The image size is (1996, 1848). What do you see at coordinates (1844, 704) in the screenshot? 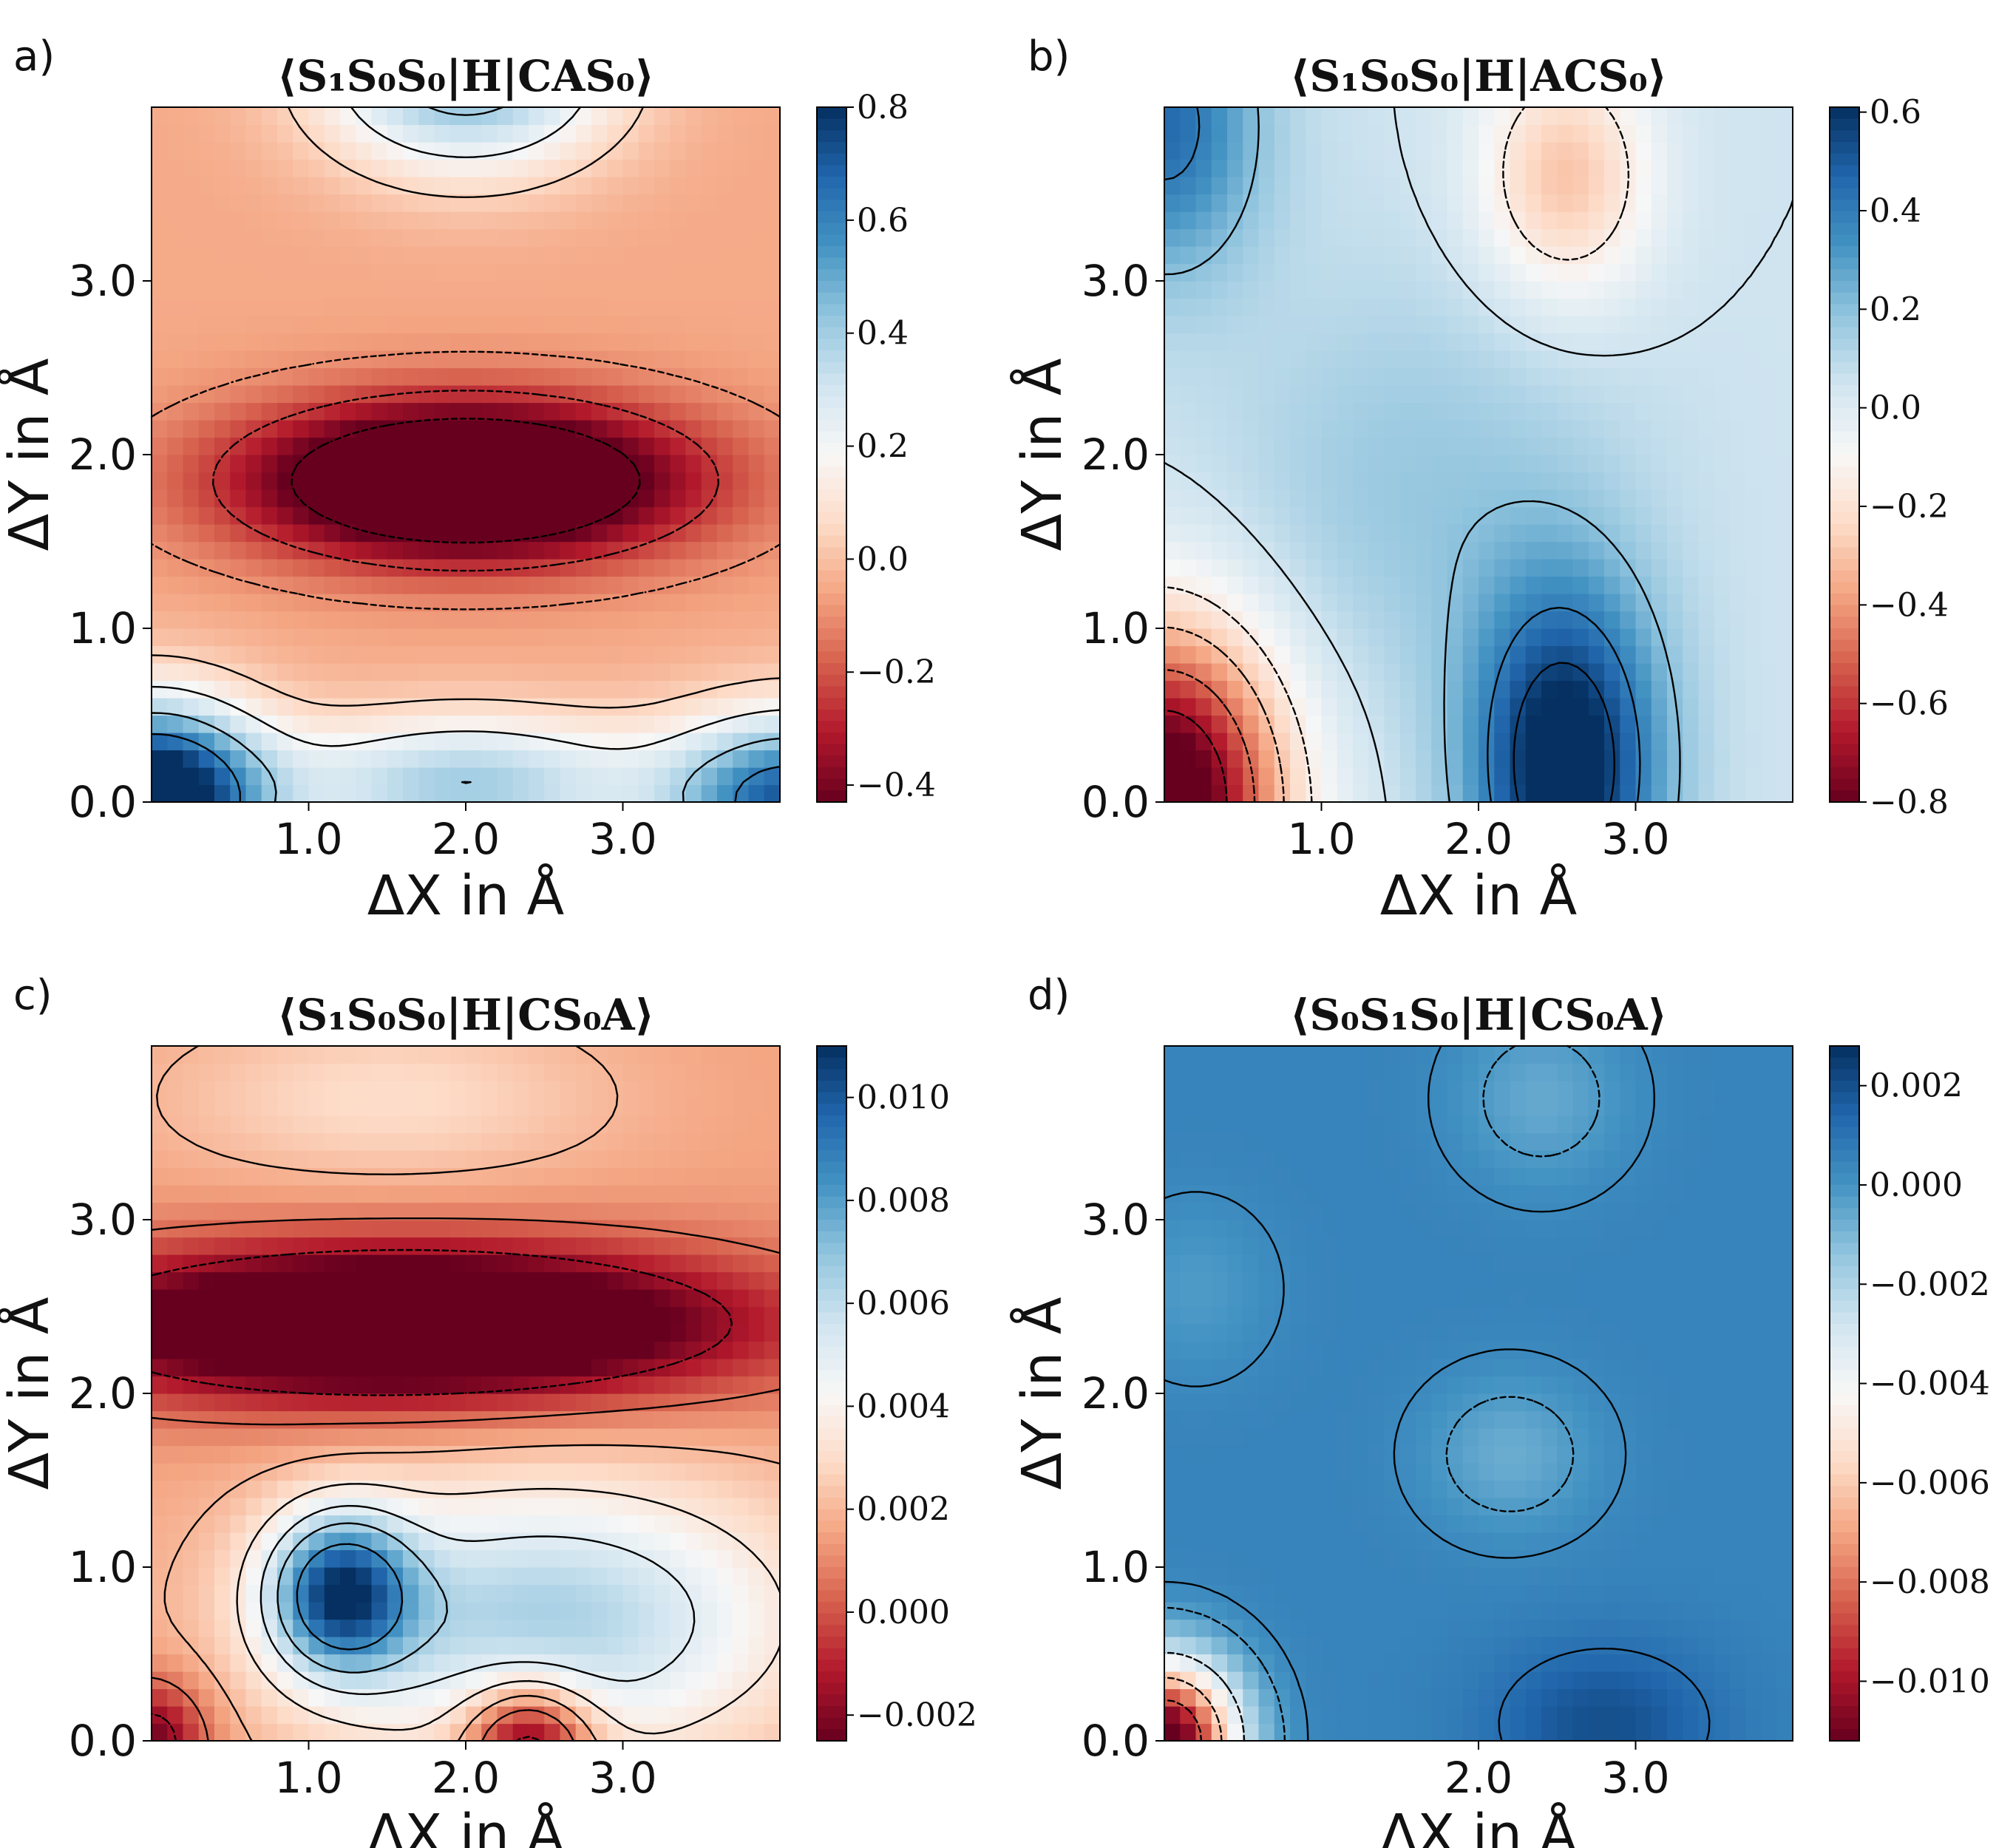
I see `colorbar-segment` at bounding box center [1844, 704].